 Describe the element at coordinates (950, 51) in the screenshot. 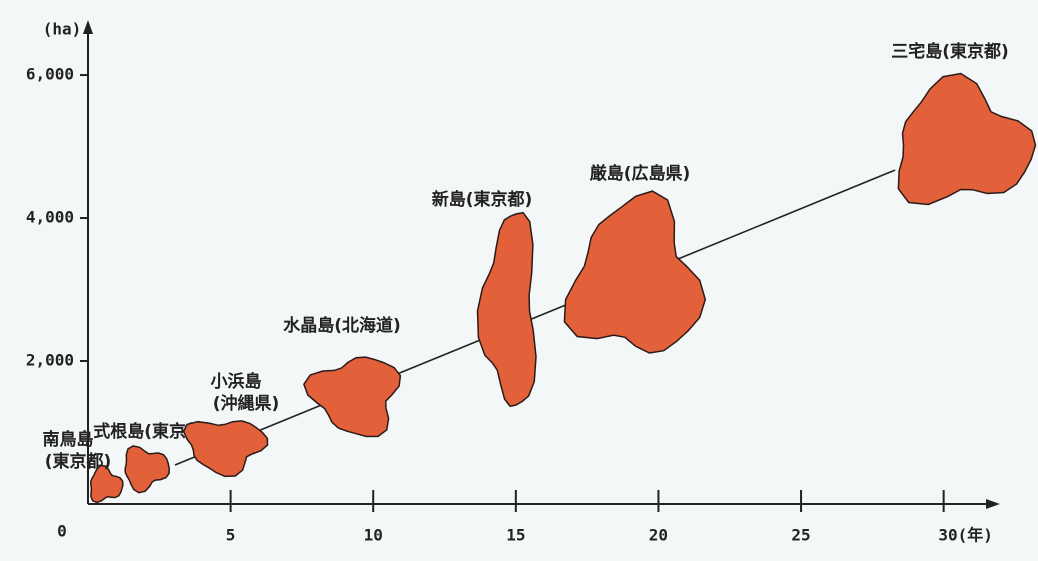

I see `island-label: 三宅島(東京都)` at that location.